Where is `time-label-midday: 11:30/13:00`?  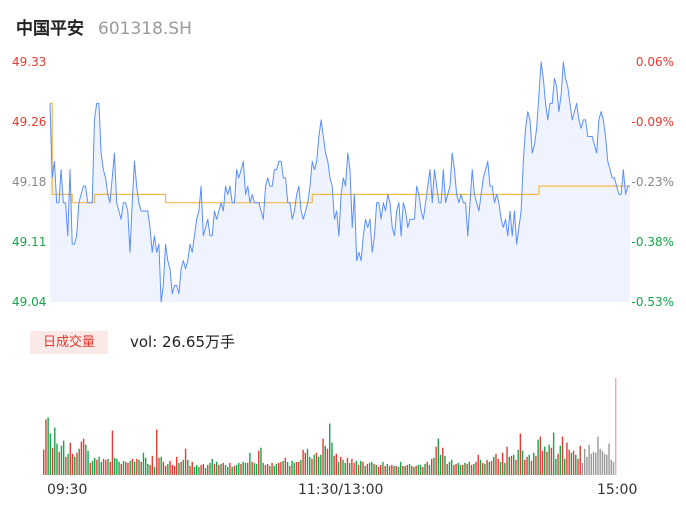 time-label-midday: 11:30/13:00 is located at coordinates (341, 490).